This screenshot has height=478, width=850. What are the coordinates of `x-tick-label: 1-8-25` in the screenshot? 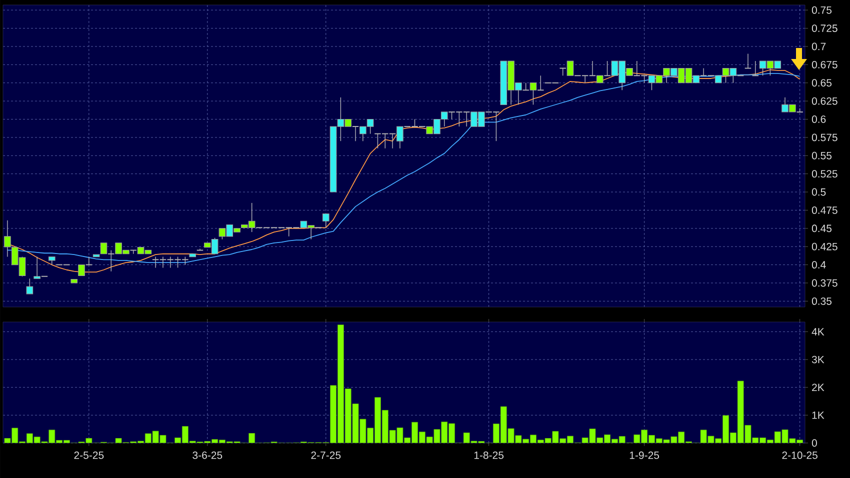 It's located at (489, 455).